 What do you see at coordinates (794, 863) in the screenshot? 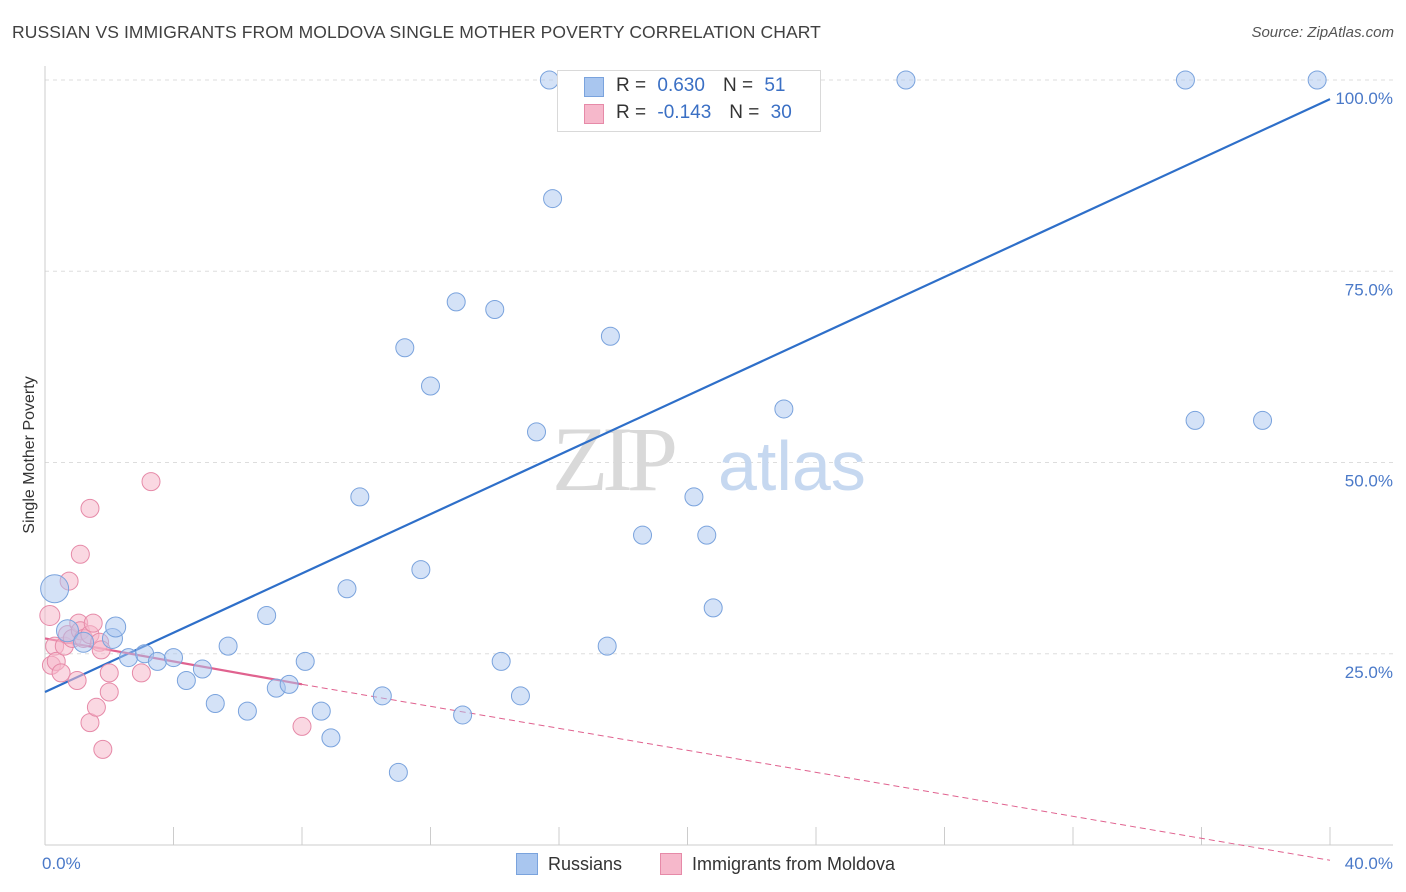
I see `legend-label-moldova: Immigrants from Moldova` at bounding box center [794, 863].